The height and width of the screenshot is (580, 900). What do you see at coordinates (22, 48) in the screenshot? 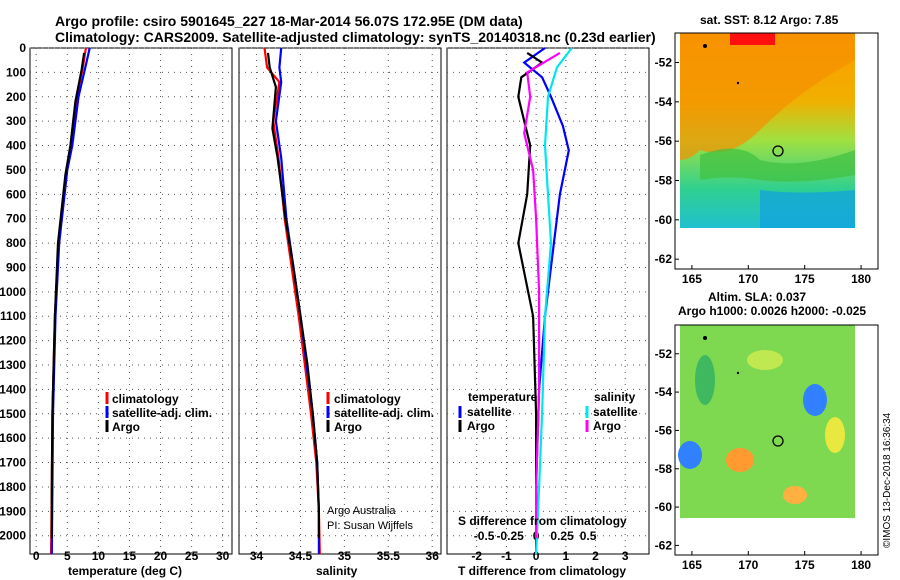
I see `depth-tick-label: 0` at bounding box center [22, 48].